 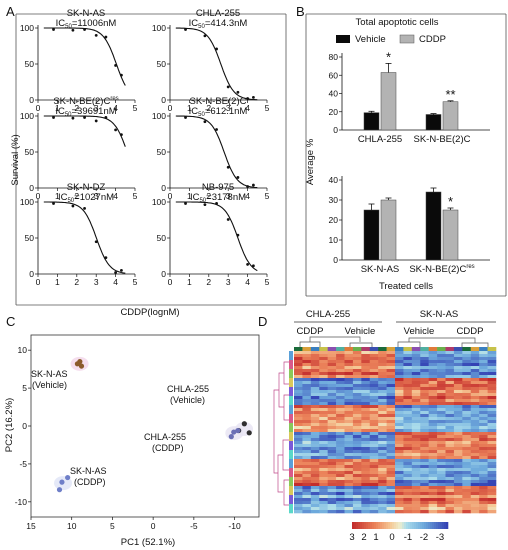 I want to click on x-tick-label: 1, so click(x=57, y=108).